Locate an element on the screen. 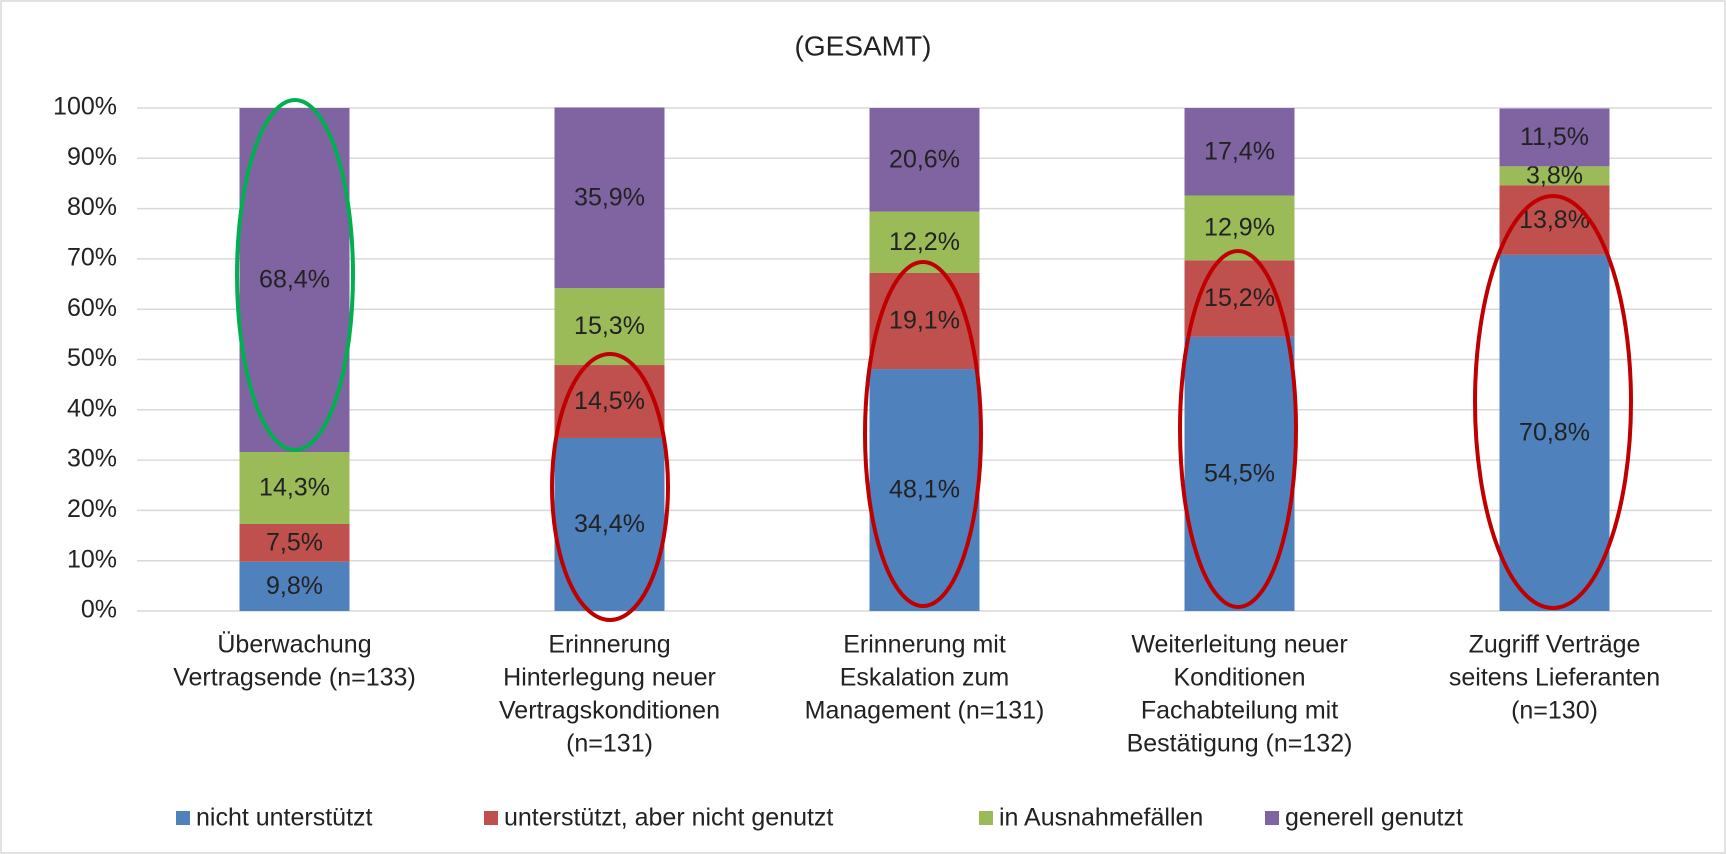 The image size is (1726, 854). data-label: 19,1% is located at coordinates (924, 321).